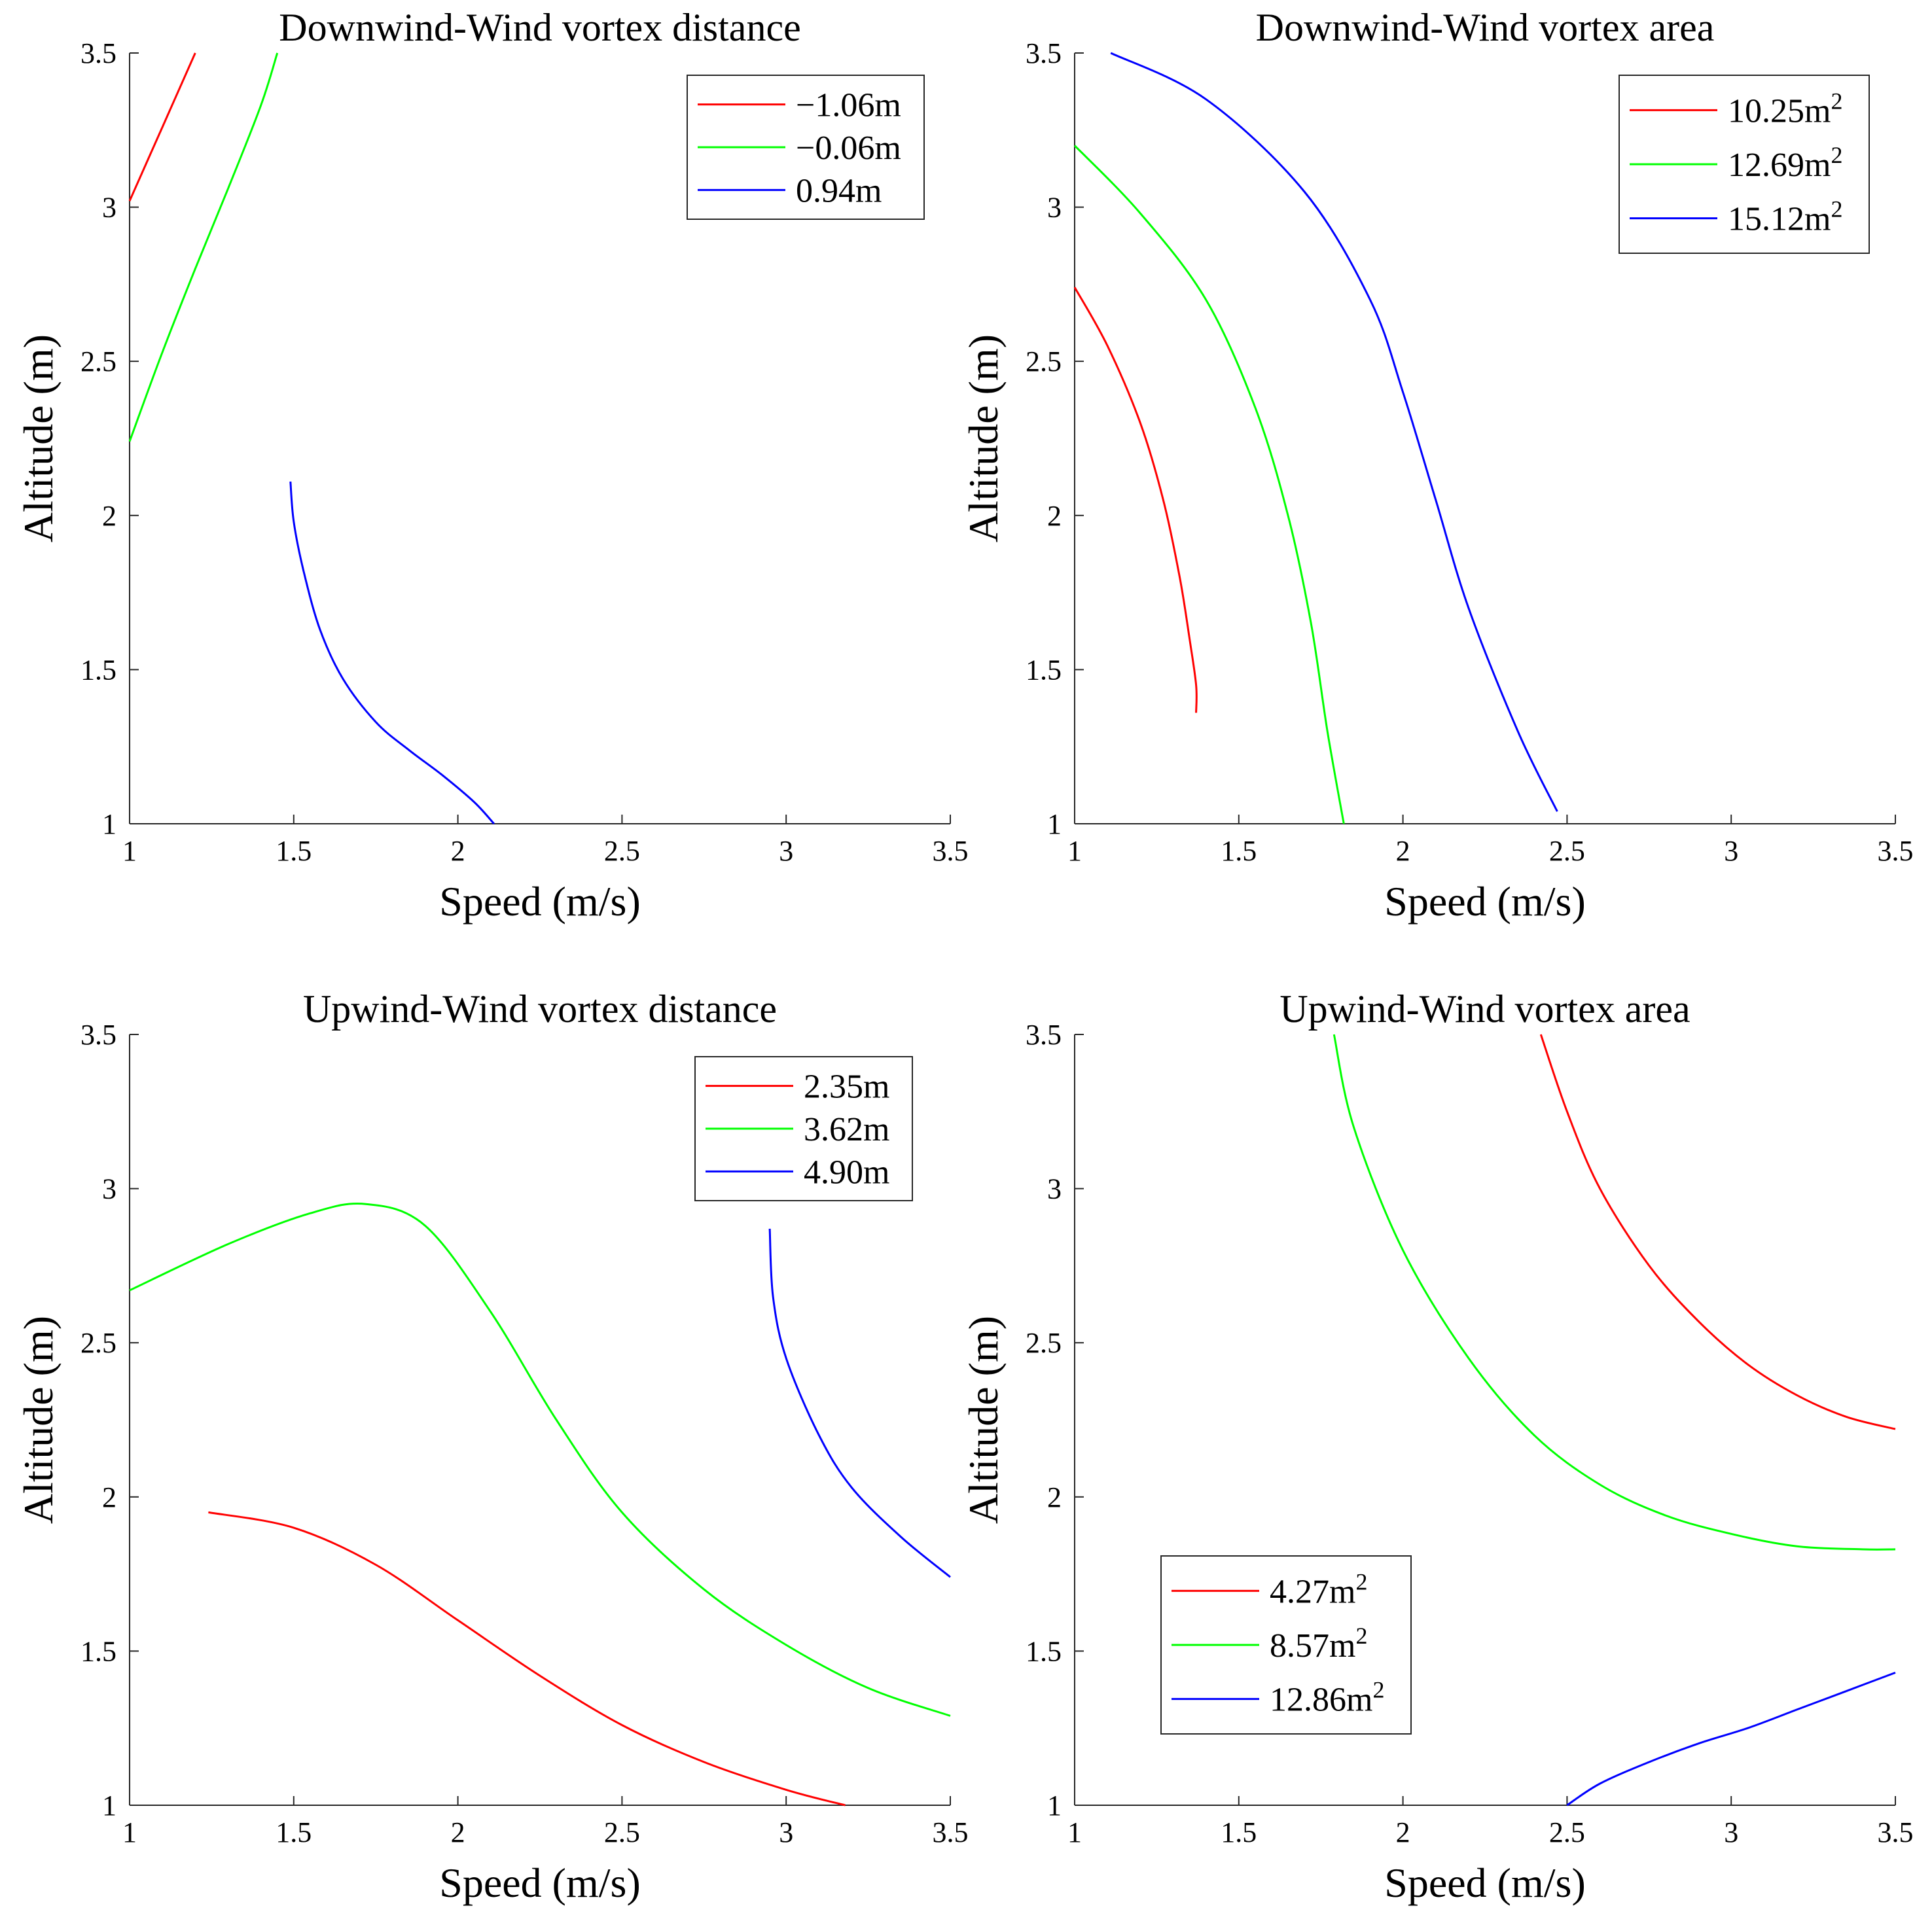 This screenshot has height=1923, width=1932. I want to click on legend-label-1: 2.35m, so click(846, 1087).